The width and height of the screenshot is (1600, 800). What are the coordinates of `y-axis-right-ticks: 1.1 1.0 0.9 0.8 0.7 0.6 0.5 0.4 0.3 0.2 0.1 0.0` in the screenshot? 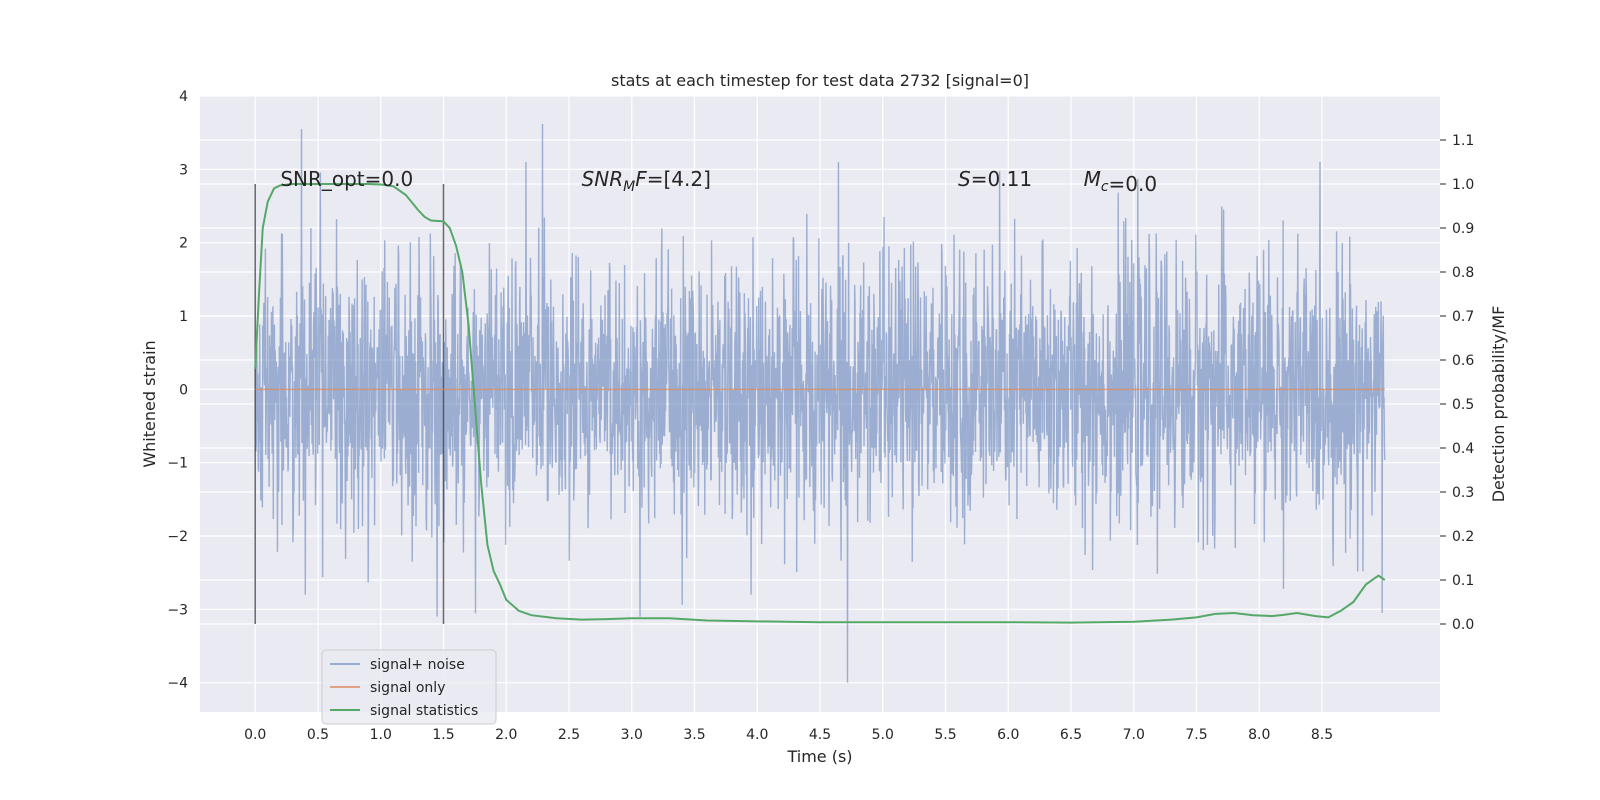 It's located at (1457, 383).